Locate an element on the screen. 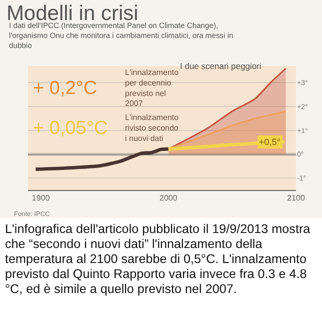 This screenshot has width=322, height=323. annotation: + 0,05°C is located at coordinates (70, 128).